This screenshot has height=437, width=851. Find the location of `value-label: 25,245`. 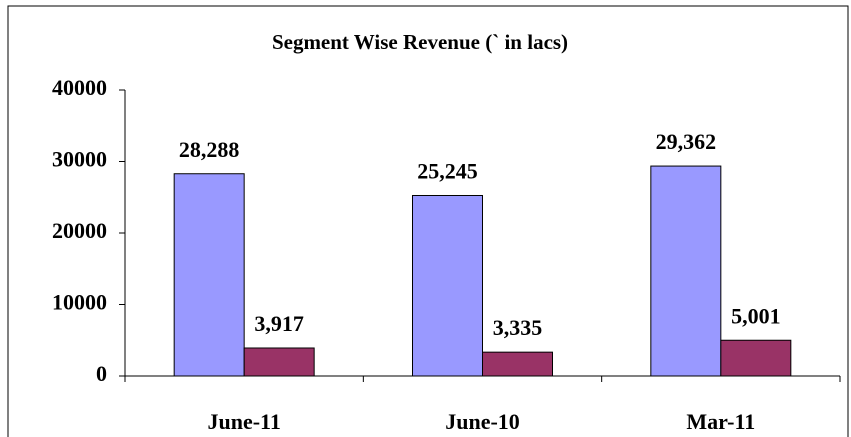

value-label: 25,245 is located at coordinates (447, 171).